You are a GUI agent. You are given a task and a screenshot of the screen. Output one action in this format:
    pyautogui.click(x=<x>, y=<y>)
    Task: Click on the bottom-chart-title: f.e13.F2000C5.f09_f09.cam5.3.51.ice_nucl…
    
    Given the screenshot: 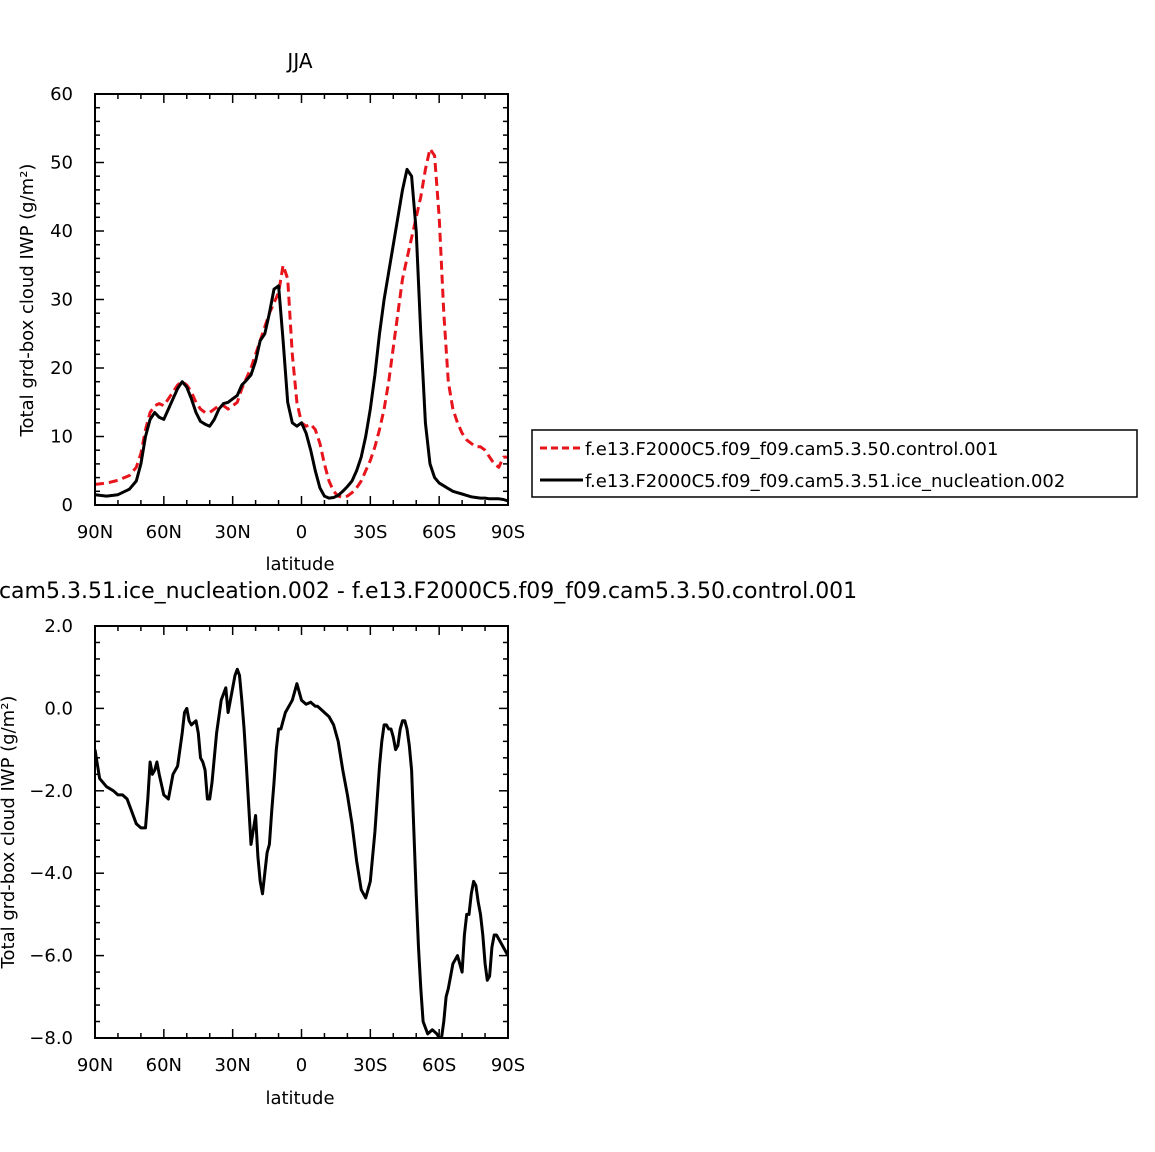 What is the action you would take?
    pyautogui.click(x=428, y=591)
    